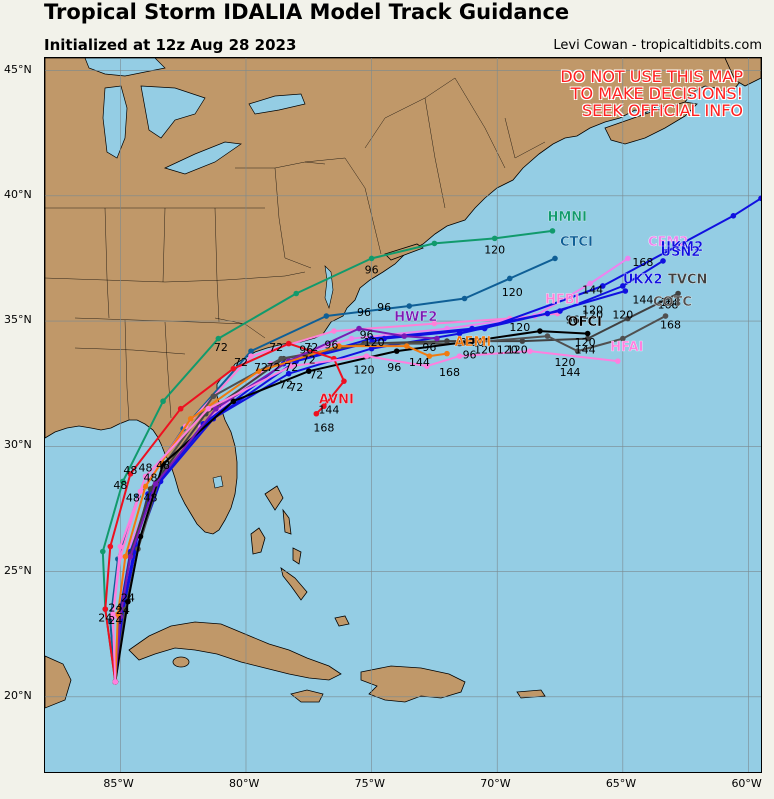 The width and height of the screenshot is (774, 799). I want to click on yucatan, so click(58, 682).